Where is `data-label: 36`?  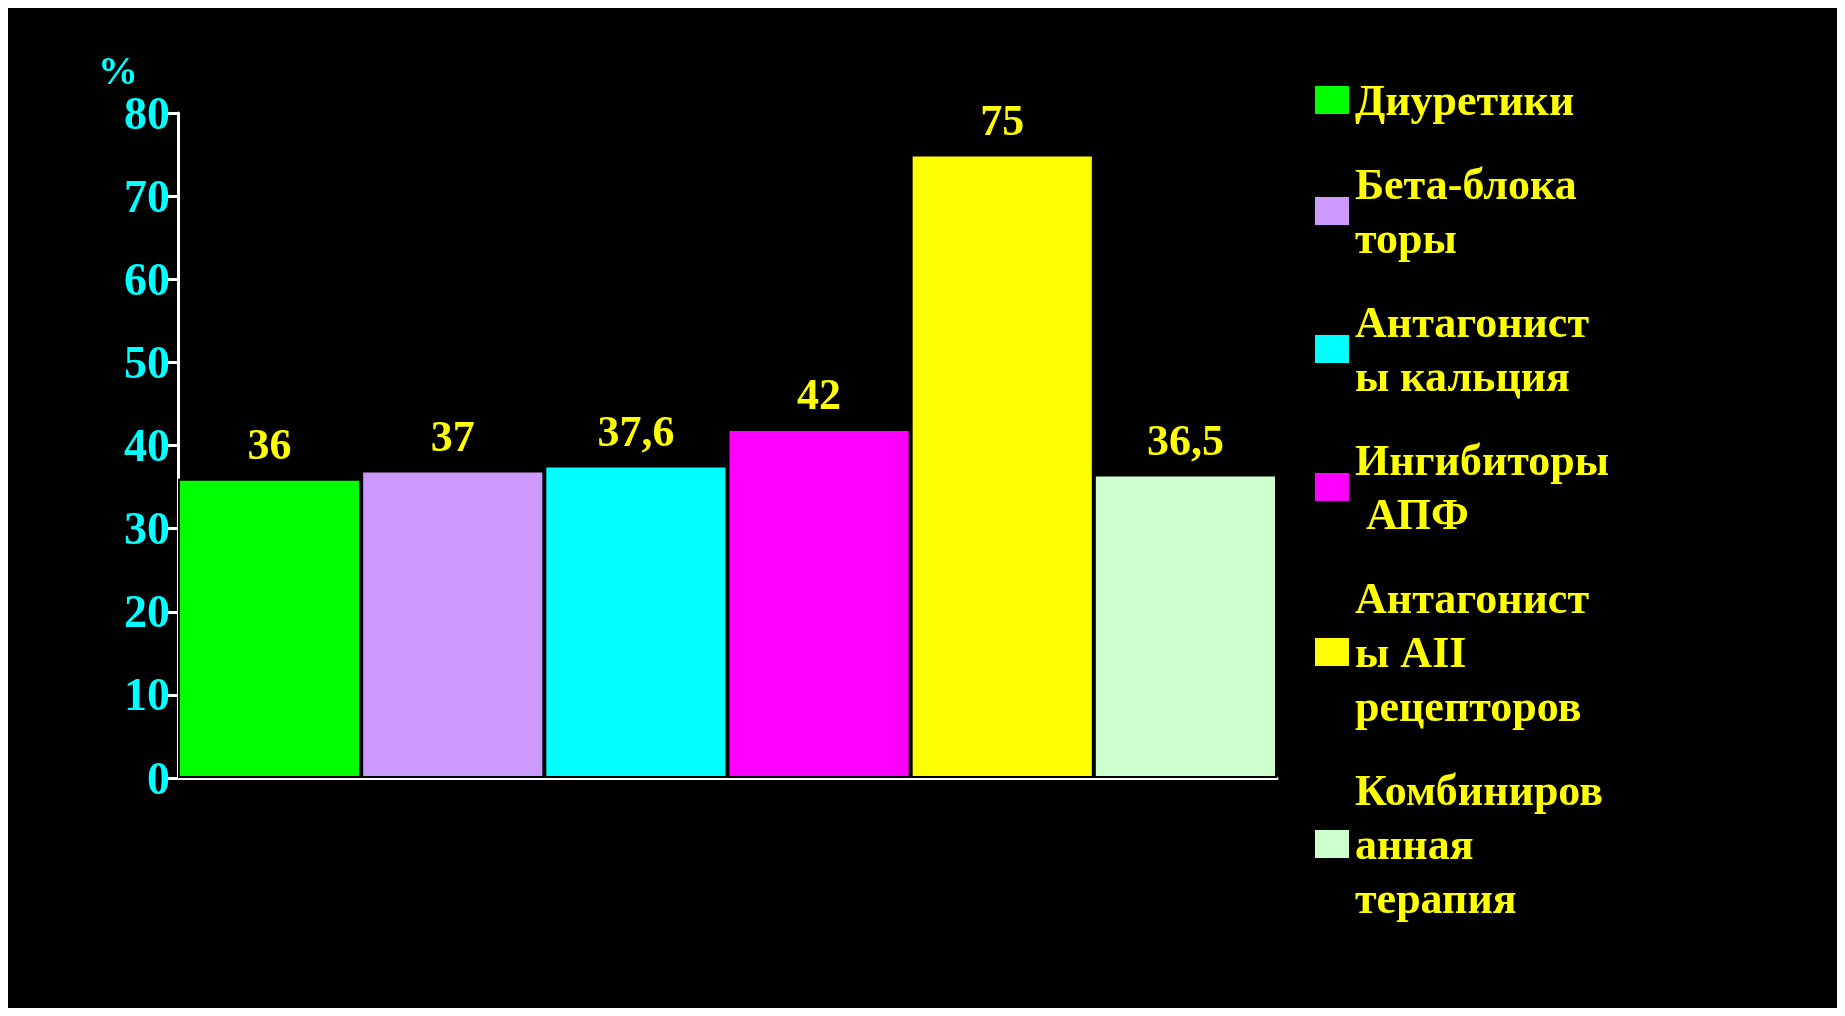
data-label: 36 is located at coordinates (269, 445).